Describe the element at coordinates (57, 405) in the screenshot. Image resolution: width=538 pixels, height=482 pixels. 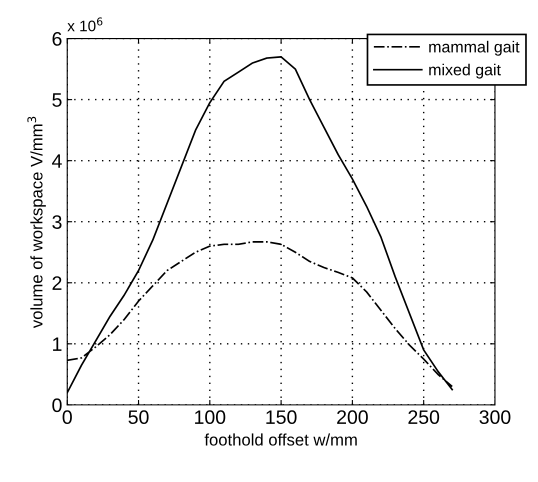
I see `y-tick-label: 0` at that location.